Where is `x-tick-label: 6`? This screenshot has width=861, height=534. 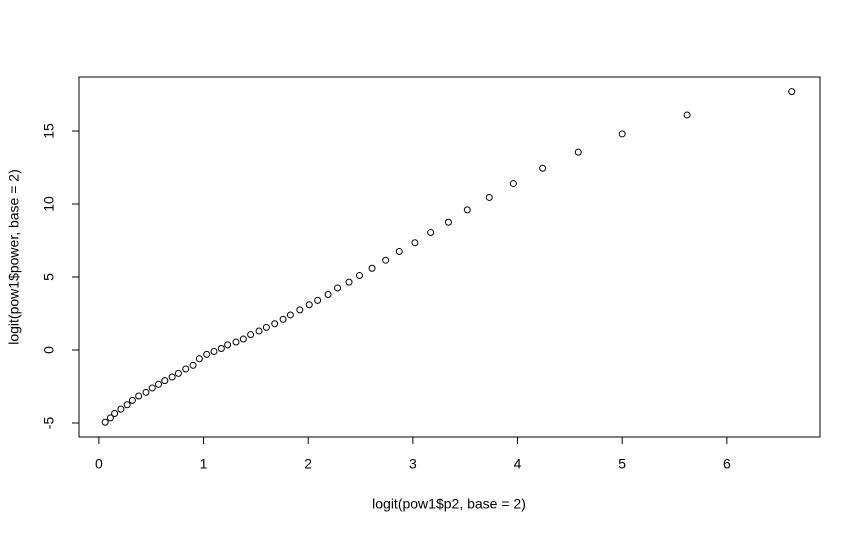 x-tick-label: 6 is located at coordinates (727, 464).